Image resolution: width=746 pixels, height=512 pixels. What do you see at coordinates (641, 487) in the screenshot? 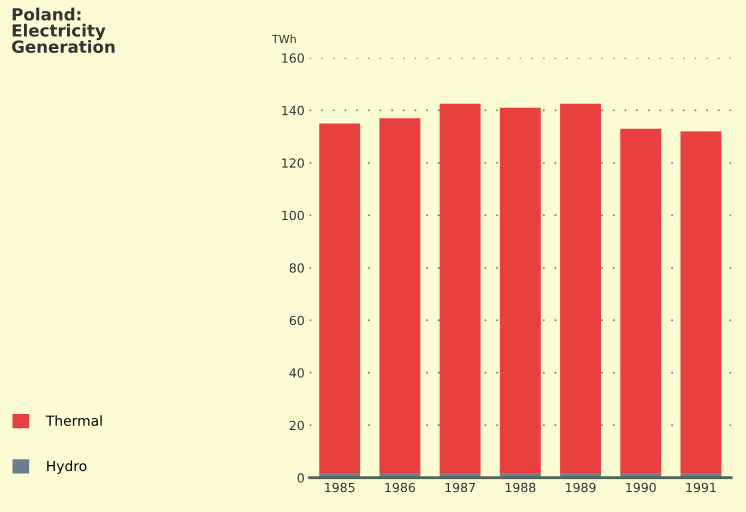
I see `x-tick-label: 1990` at bounding box center [641, 487].